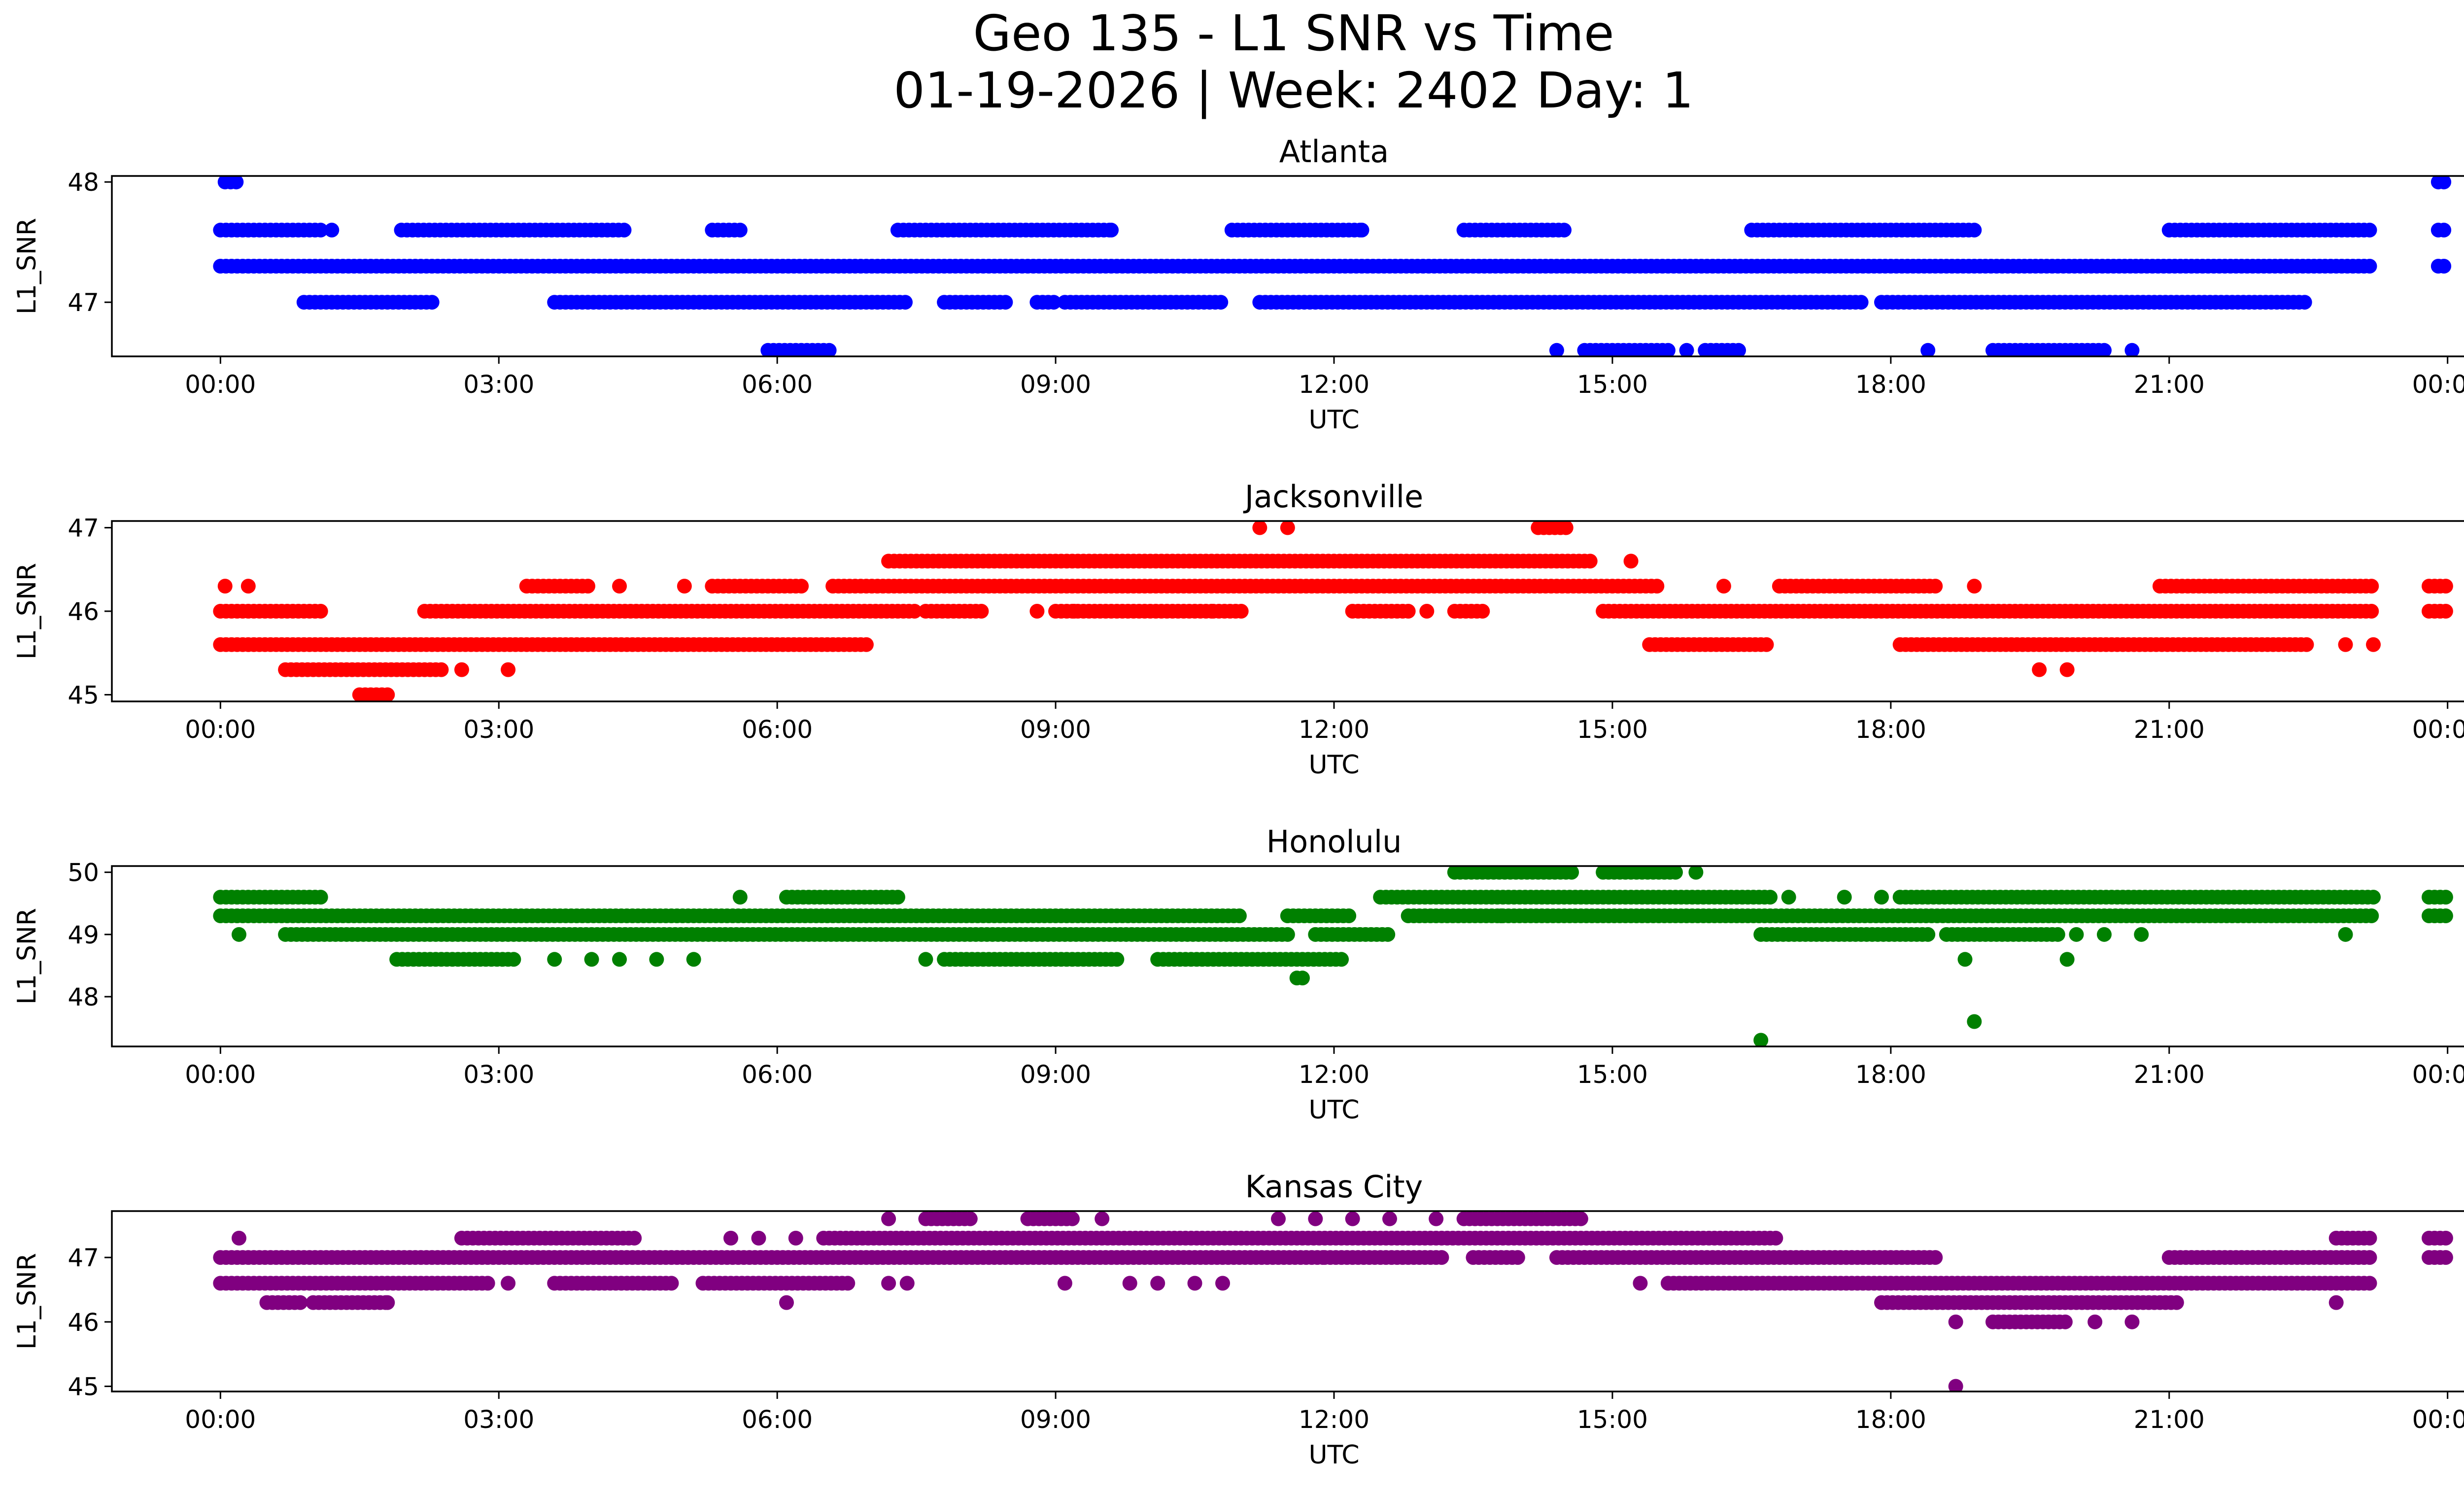 The width and height of the screenshot is (2464, 1495). Describe the element at coordinates (83, 935) in the screenshot. I see `y-tick-label: 49` at that location.